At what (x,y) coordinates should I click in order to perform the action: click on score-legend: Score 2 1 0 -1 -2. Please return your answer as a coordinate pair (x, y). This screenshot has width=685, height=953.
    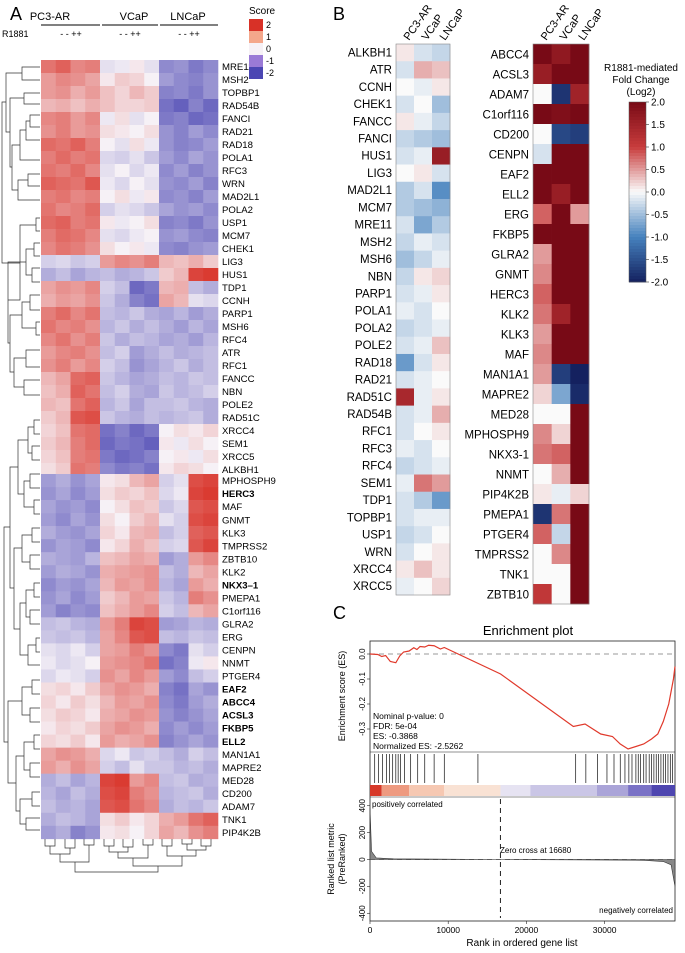
    Looking at the image, I should click on (262, 42).